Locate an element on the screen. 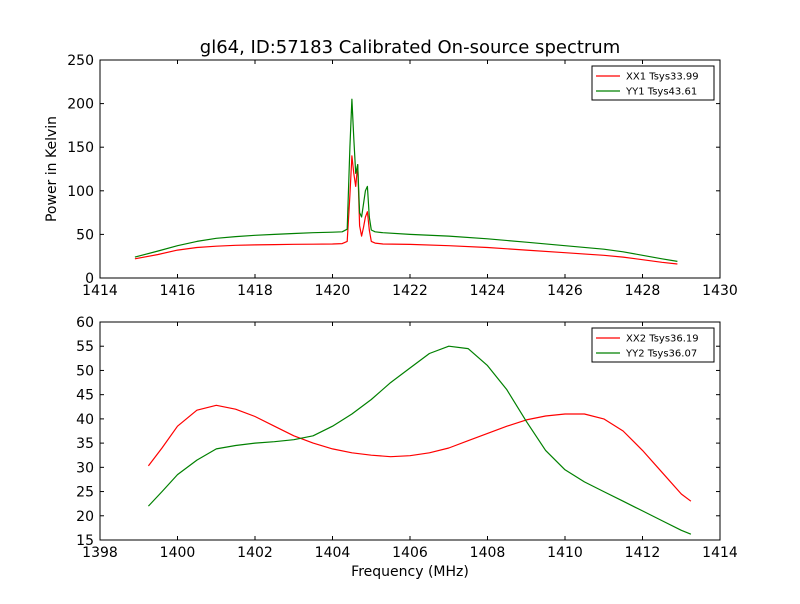 The width and height of the screenshot is (800, 604). bottom-xtick-label: 1412 is located at coordinates (643, 553).